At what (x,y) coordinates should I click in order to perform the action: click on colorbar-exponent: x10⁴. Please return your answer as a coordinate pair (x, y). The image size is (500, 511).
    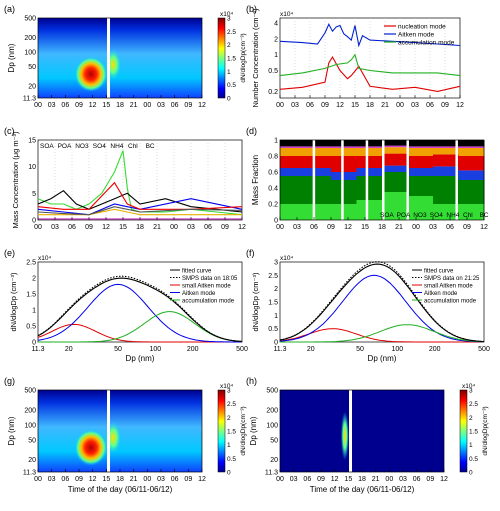
    Looking at the image, I should click on (226, 386).